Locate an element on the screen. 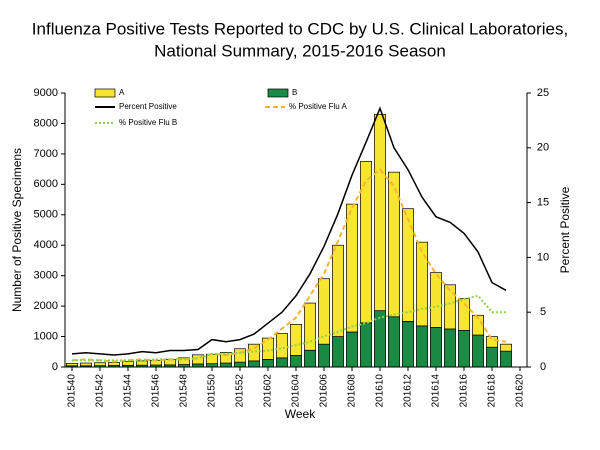 The image size is (600, 450). line-series is located at coordinates (289, 328).